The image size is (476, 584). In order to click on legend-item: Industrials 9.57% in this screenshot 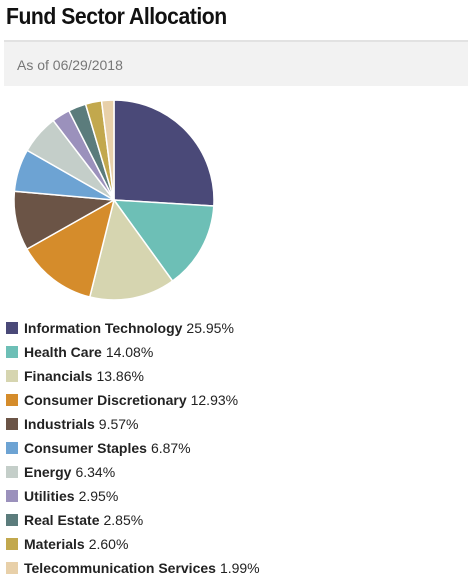, I will do `click(133, 424)`.